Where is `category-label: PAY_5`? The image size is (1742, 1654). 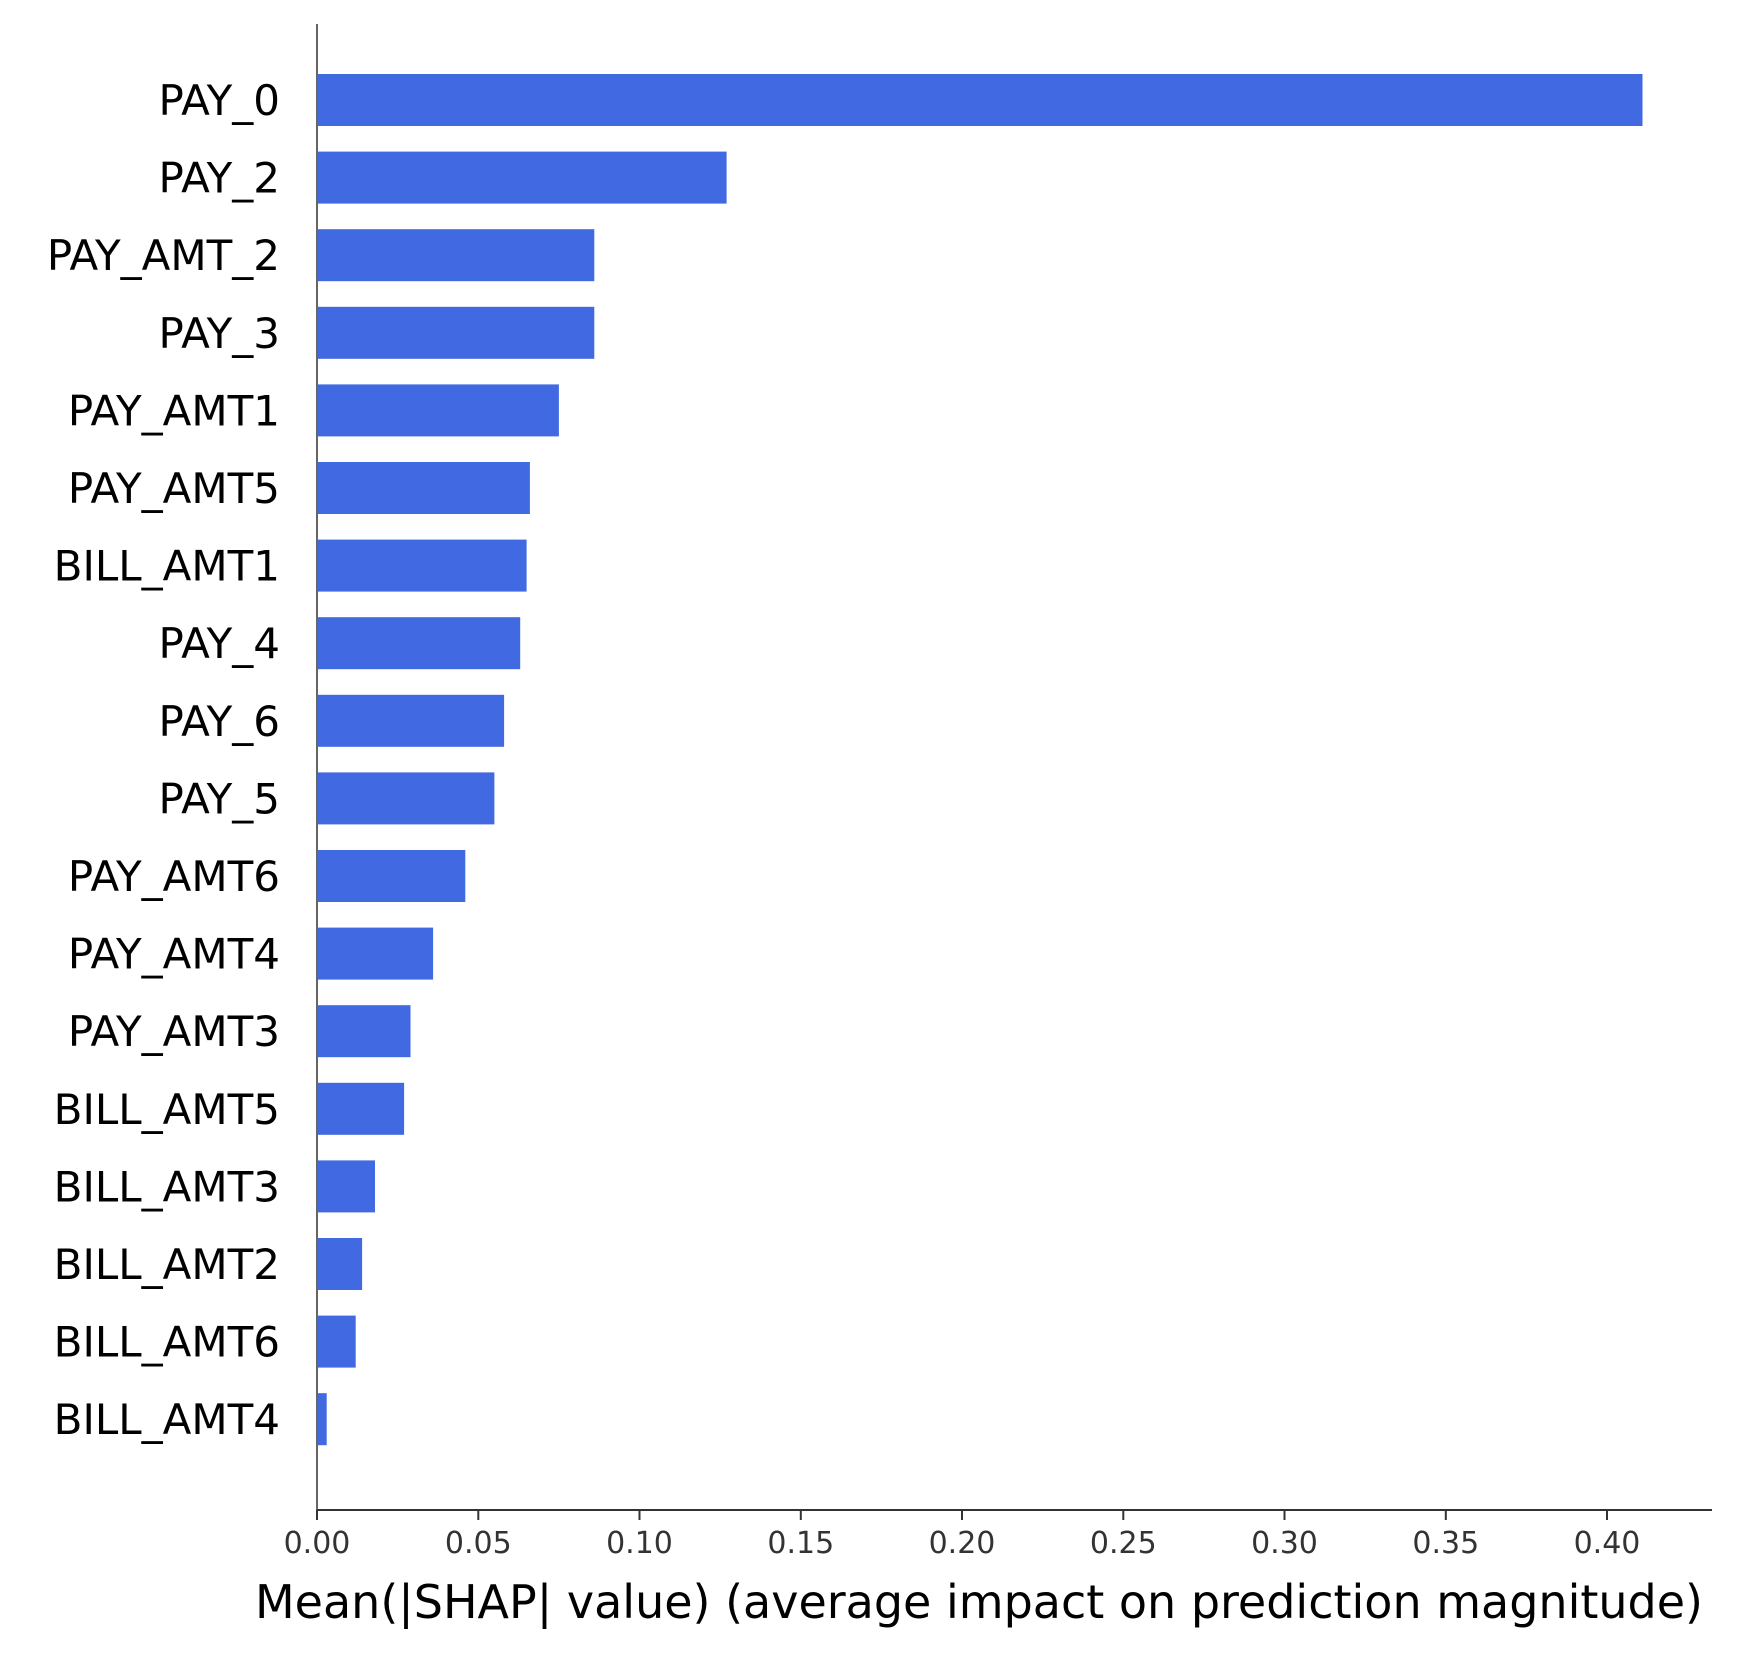 category-label: PAY_5 is located at coordinates (220, 798).